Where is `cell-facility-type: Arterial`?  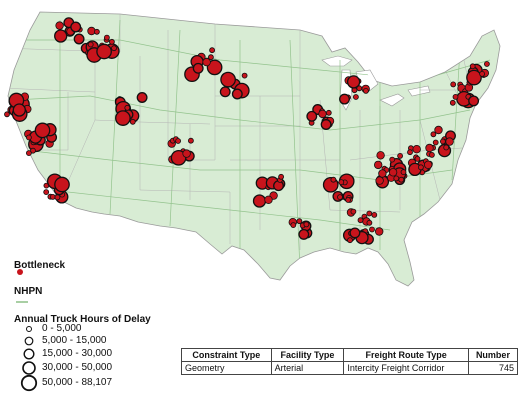
cell-facility-type: Arterial is located at coordinates (307, 368).